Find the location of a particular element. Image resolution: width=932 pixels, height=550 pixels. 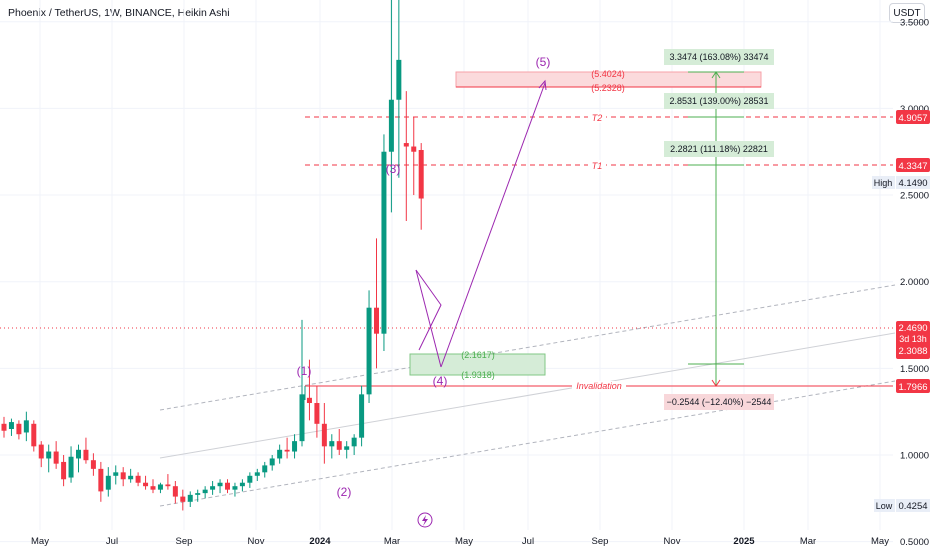

wave-label-5: (5) is located at coordinates (543, 62).